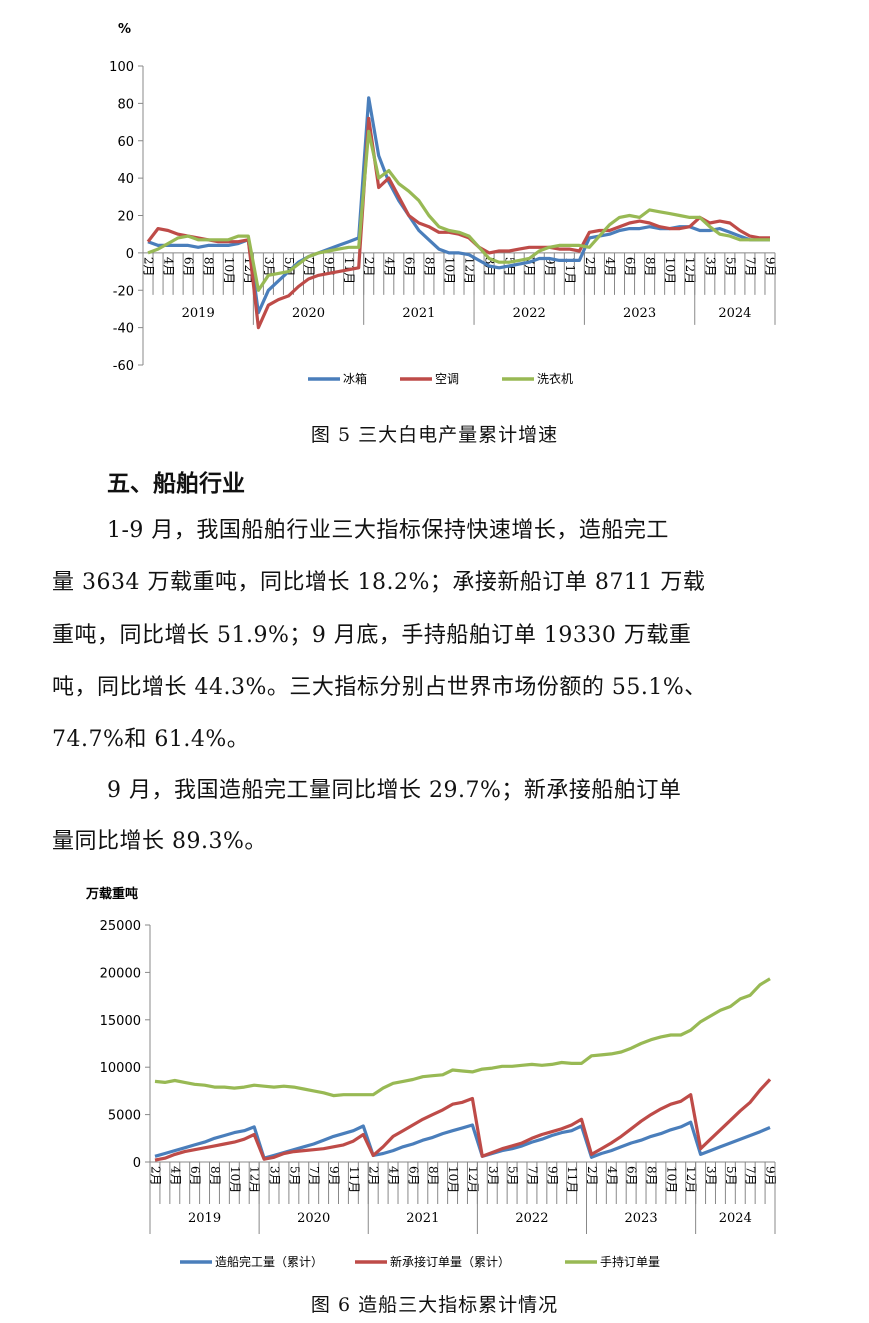 The image size is (869, 1323). I want to click on section-heading: 五、船舶行业, so click(176, 484).